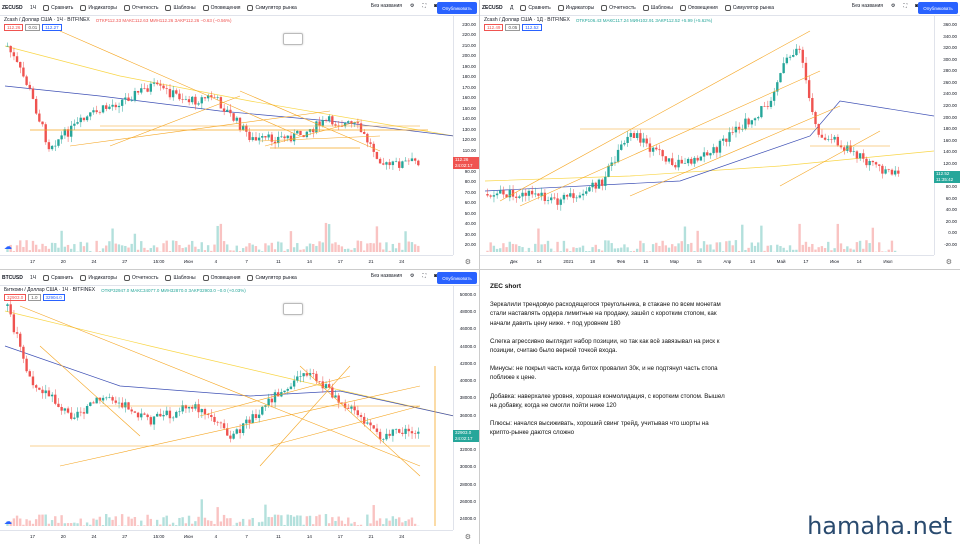  I want to click on interval-selector: Д, so click(512, 7).